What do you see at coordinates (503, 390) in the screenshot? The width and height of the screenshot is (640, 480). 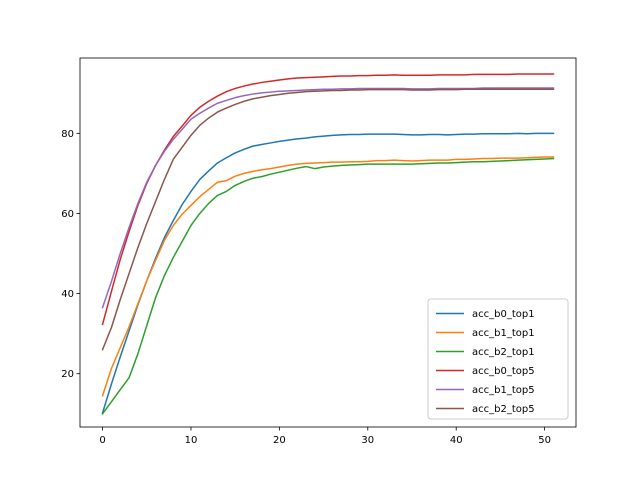 I see `legend-label-acc_b1_top5: acc_b1_top5` at bounding box center [503, 390].